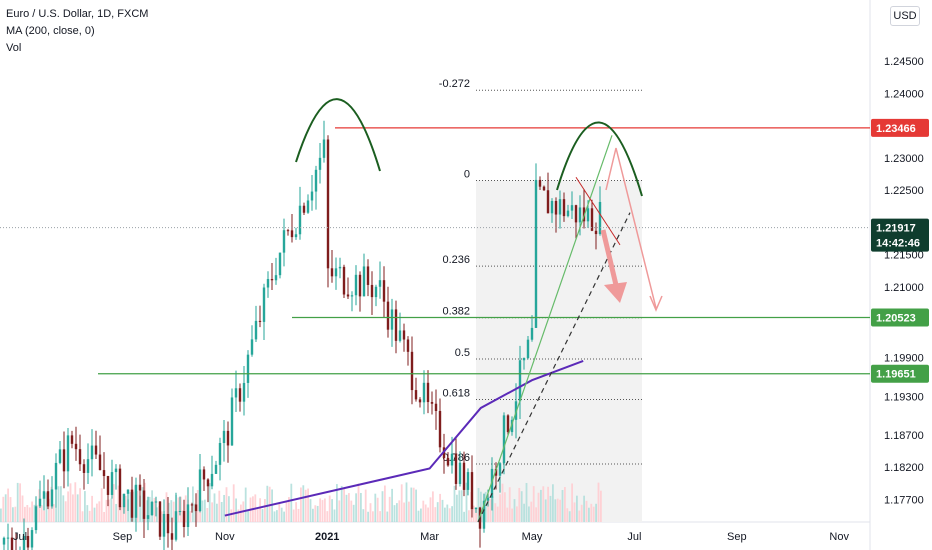 The image size is (932, 550). Describe the element at coordinates (554, 367) in the screenshot. I see `trendline-dashed` at that location.